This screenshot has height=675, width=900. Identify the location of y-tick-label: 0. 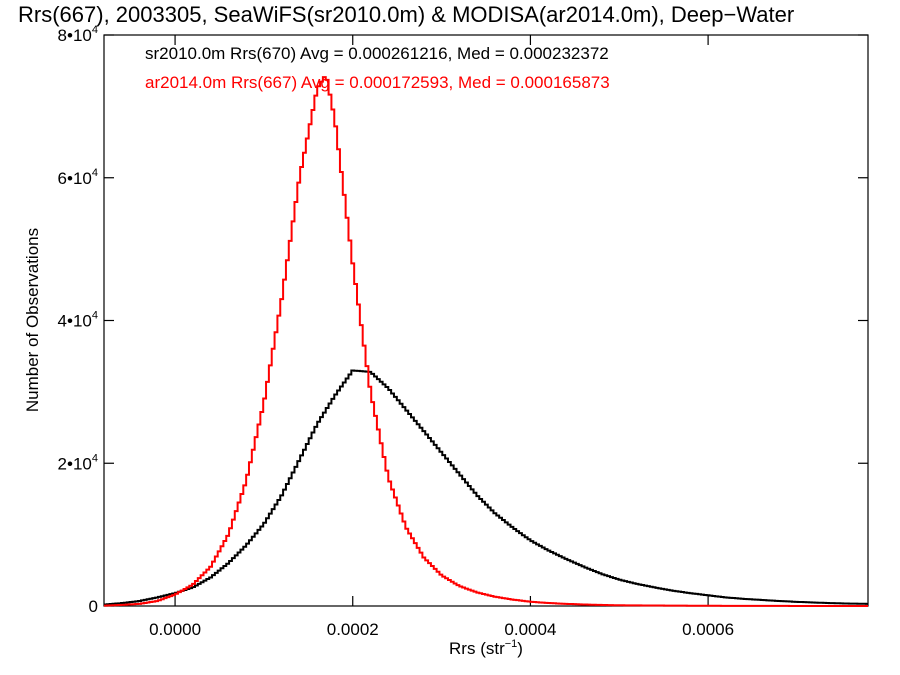
(93, 606).